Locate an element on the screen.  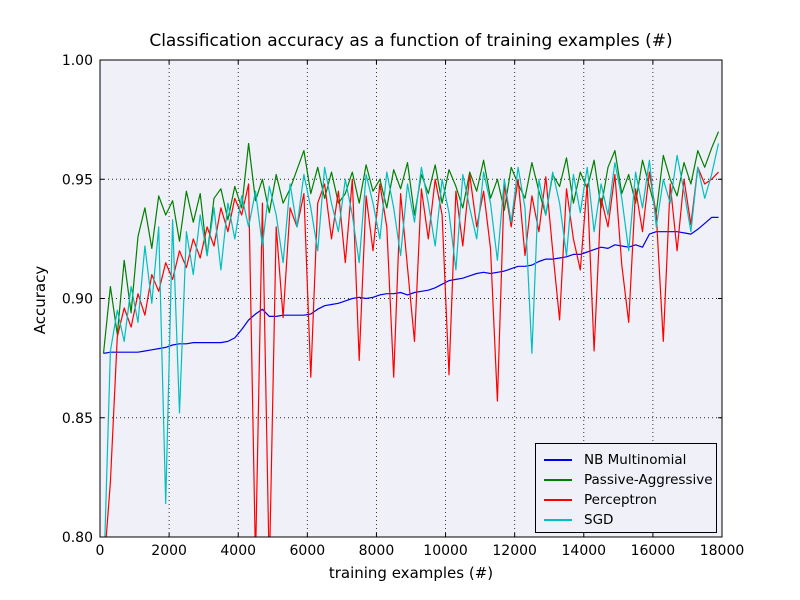
legend-label: Perceptron is located at coordinates (620, 500).